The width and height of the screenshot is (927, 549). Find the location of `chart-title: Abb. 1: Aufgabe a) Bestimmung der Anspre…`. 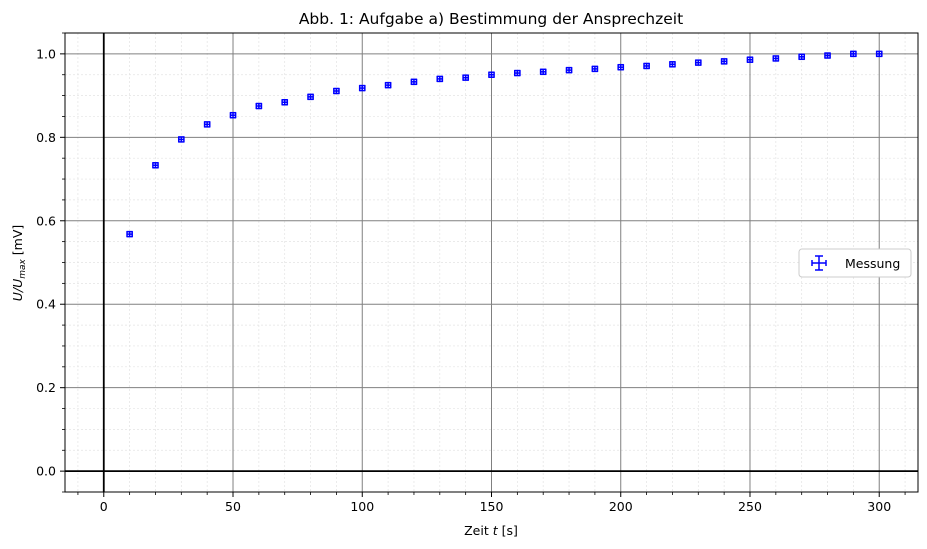

chart-title: Abb. 1: Aufgabe a) Bestimmung der Anspre… is located at coordinates (491, 19).